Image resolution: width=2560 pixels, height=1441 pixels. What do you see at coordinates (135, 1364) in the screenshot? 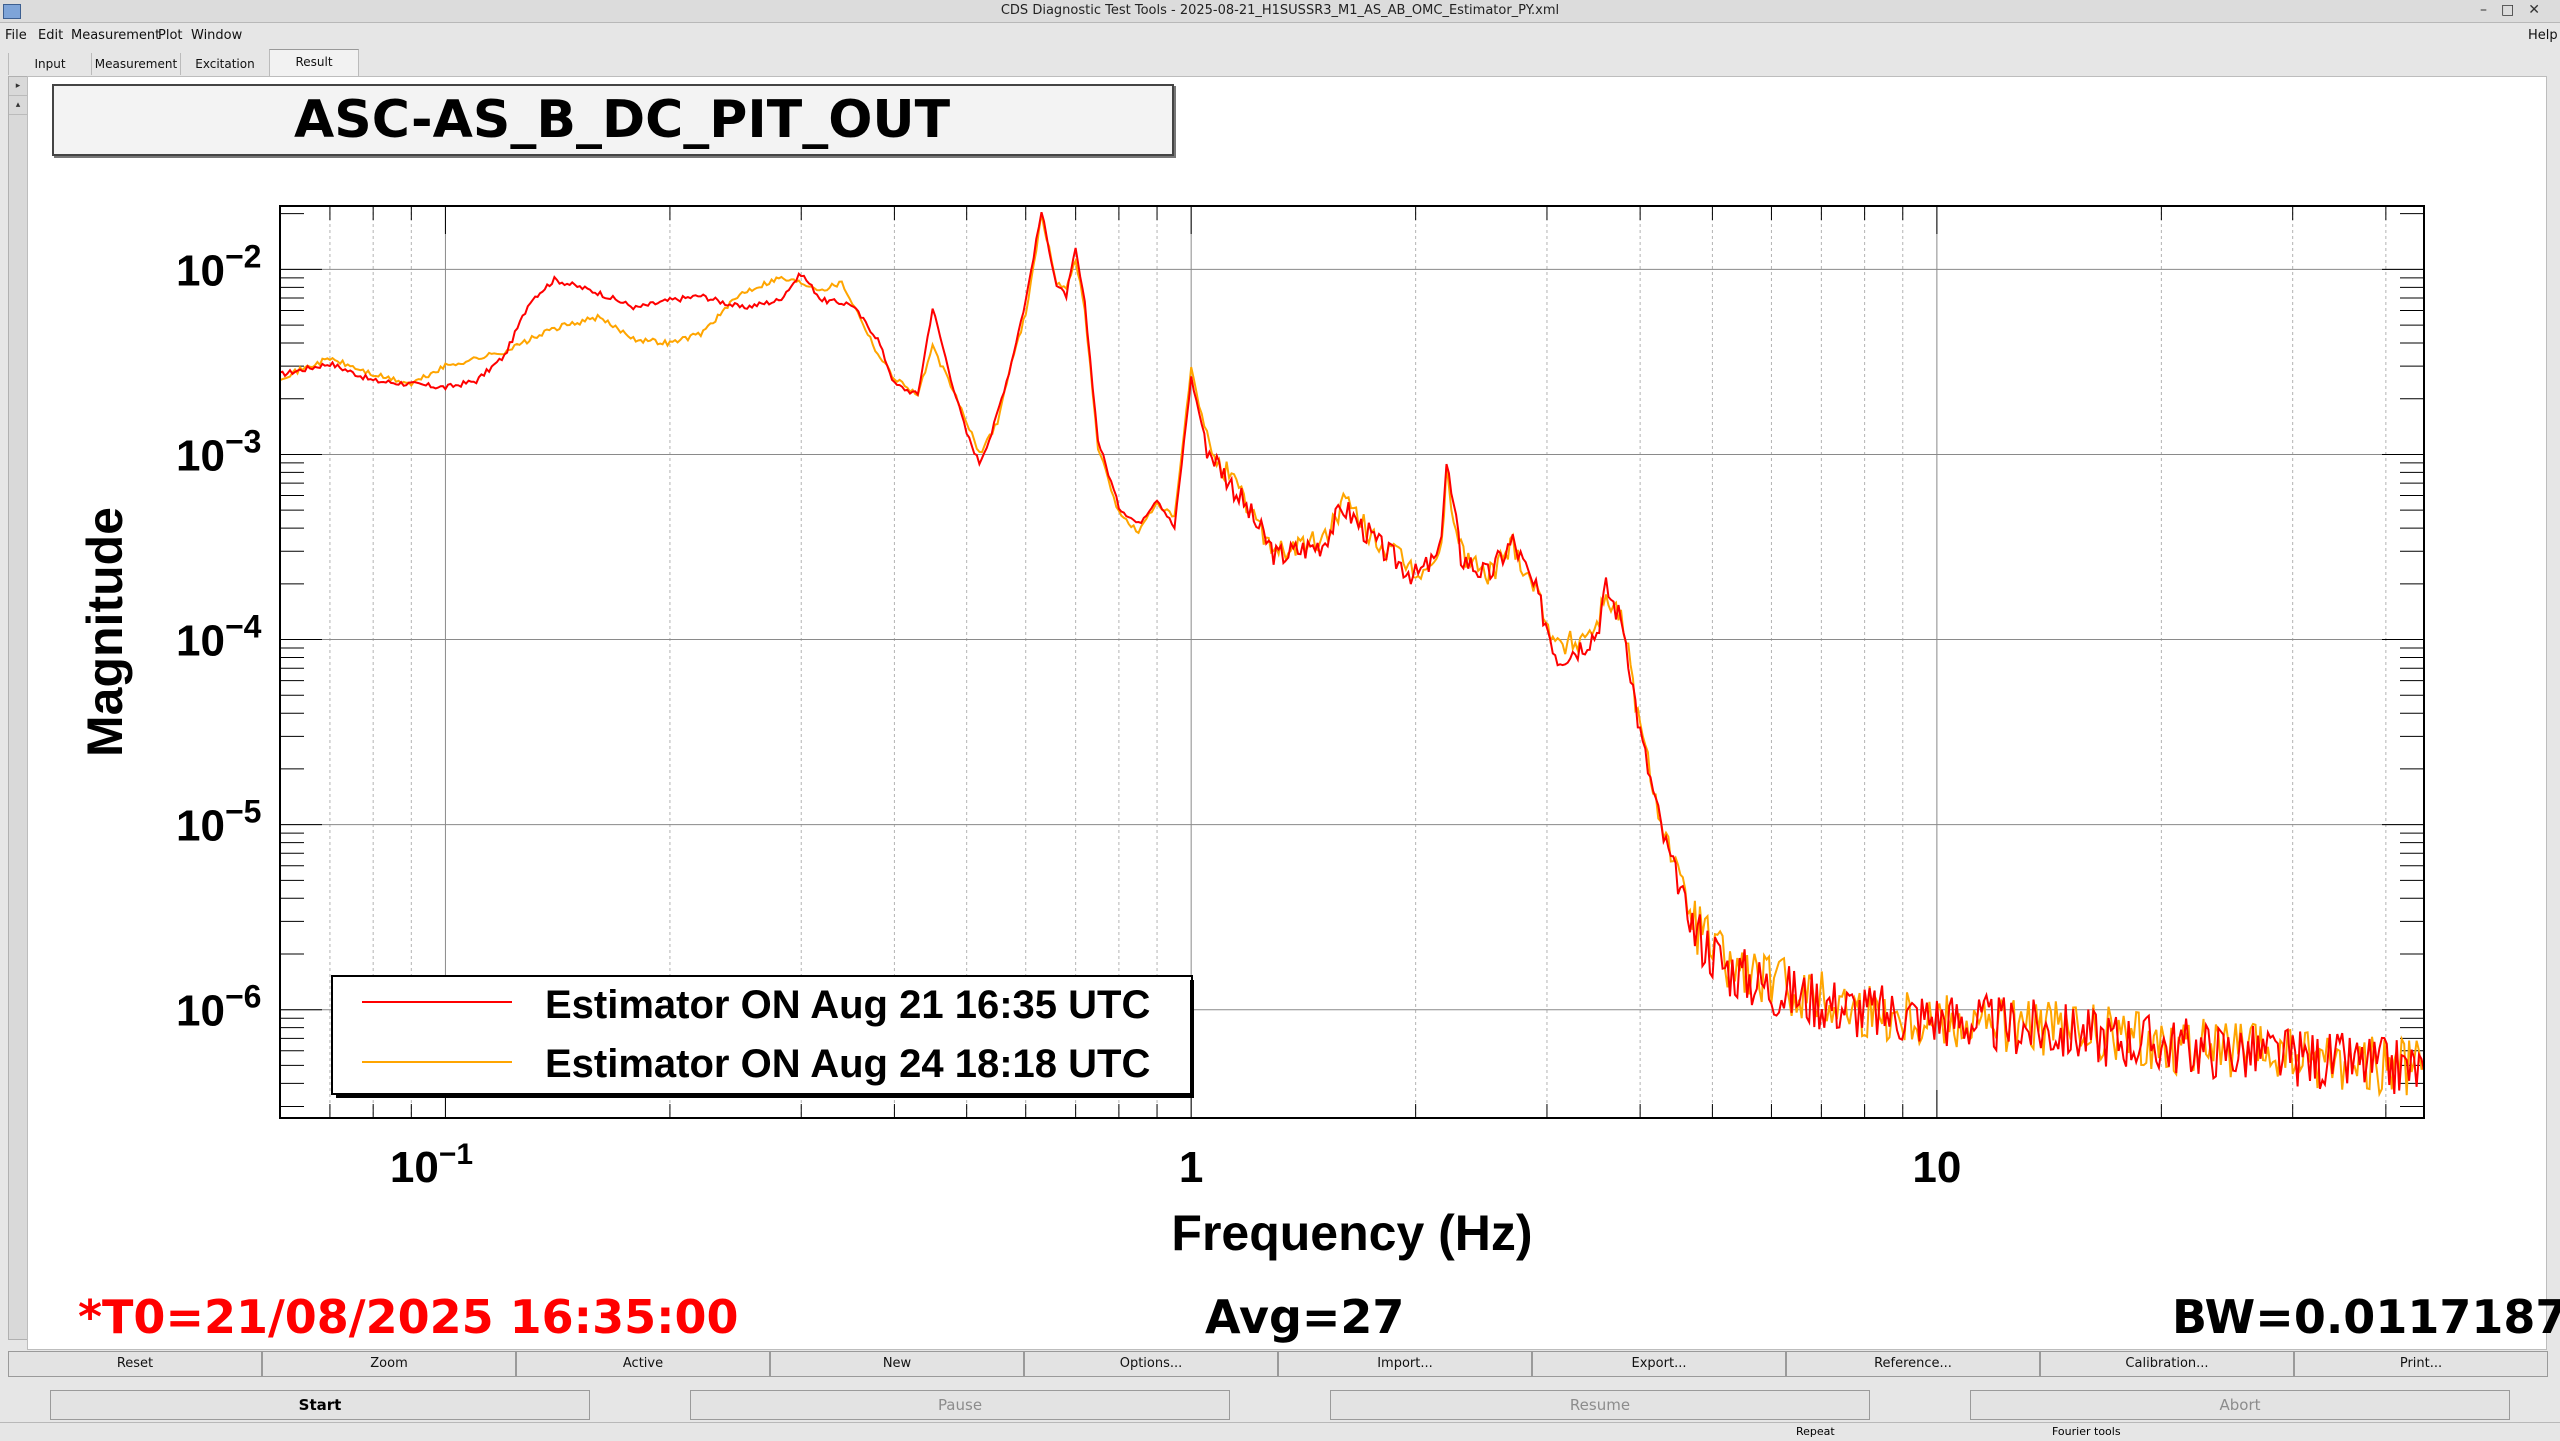
I see `reset-button: Reset` at bounding box center [135, 1364].